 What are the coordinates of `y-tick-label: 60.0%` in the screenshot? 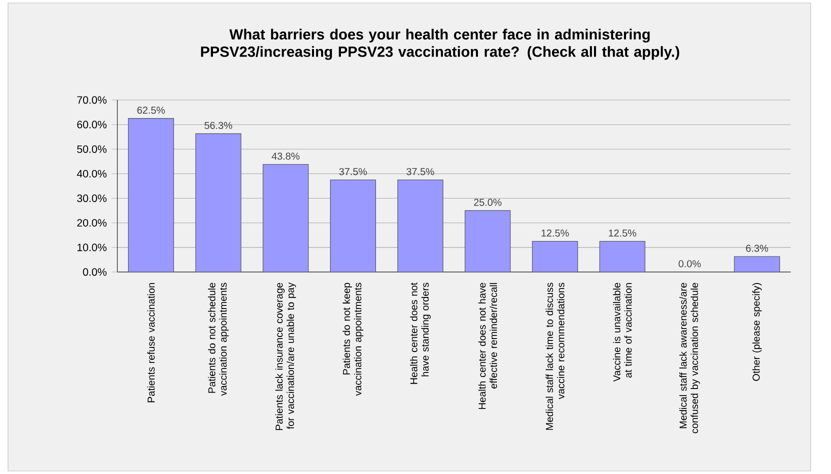 It's located at (92, 125).